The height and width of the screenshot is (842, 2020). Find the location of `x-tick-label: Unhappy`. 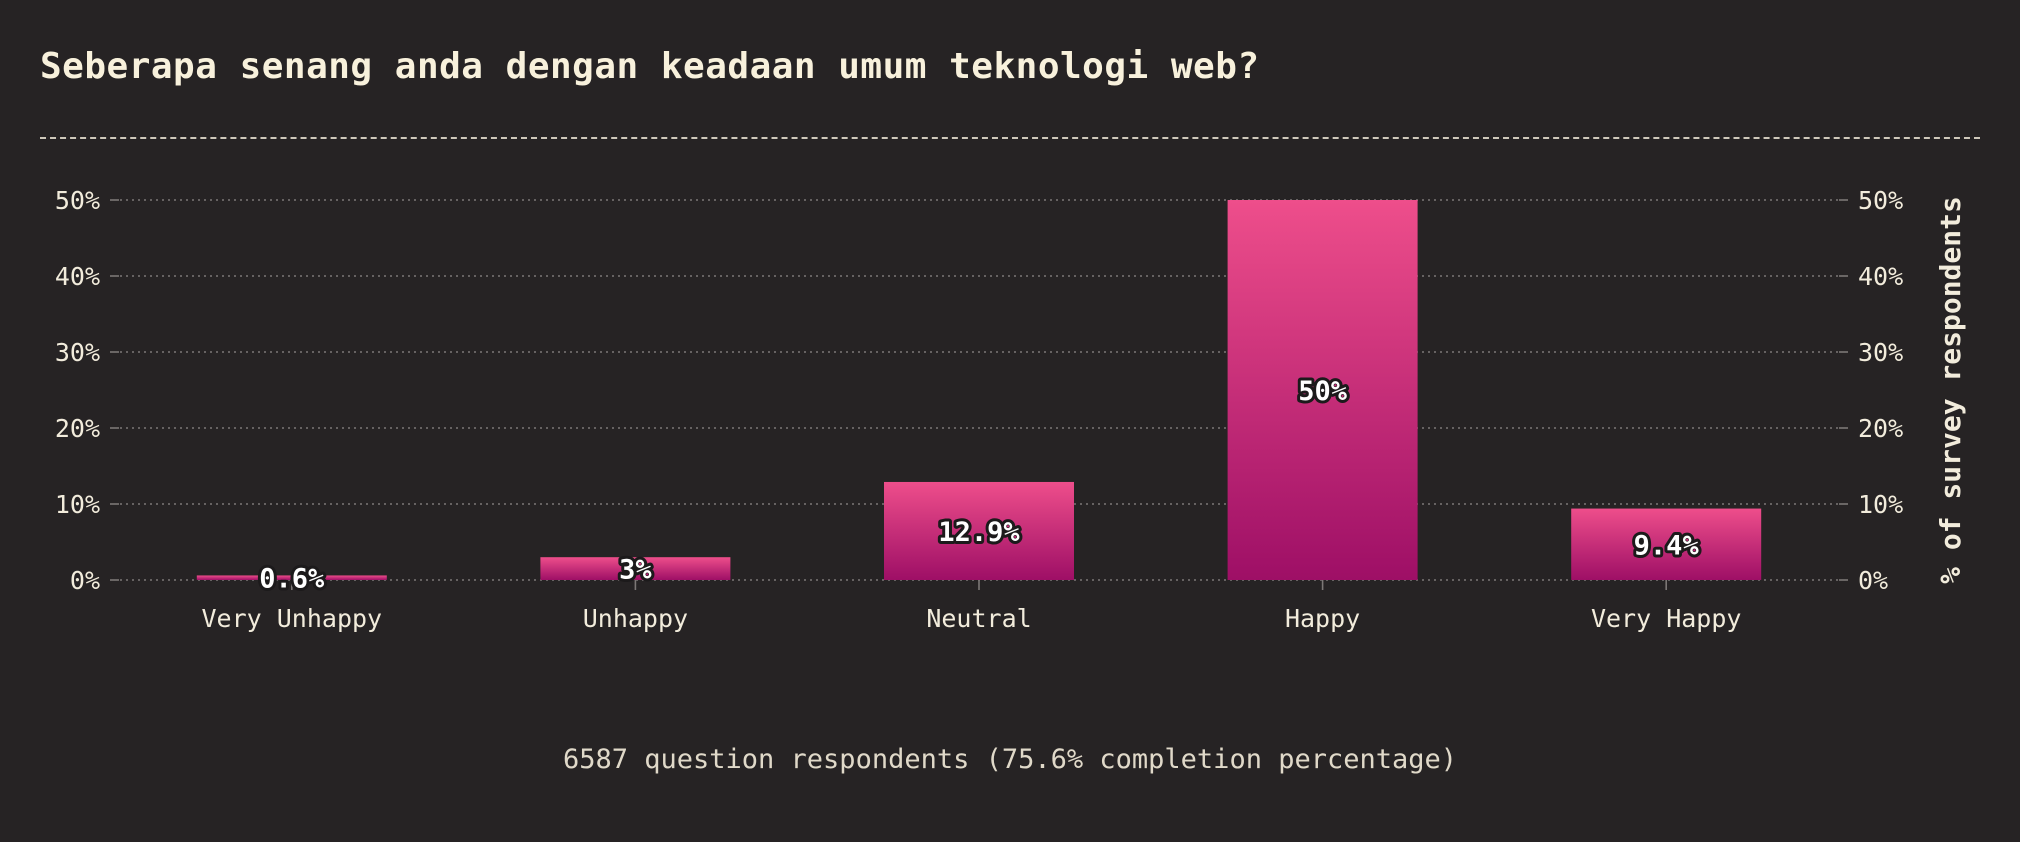

x-tick-label: Unhappy is located at coordinates (635, 618).